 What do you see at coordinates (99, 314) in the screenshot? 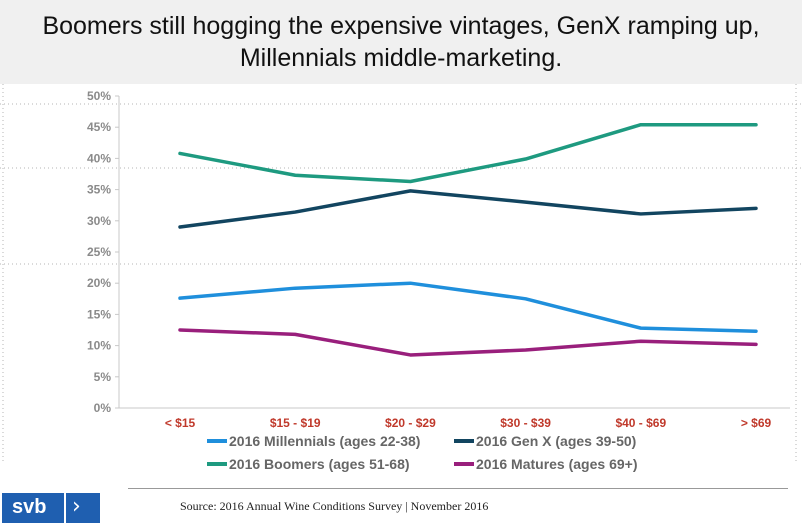
I see `y-tick-label: 15%` at bounding box center [99, 314].